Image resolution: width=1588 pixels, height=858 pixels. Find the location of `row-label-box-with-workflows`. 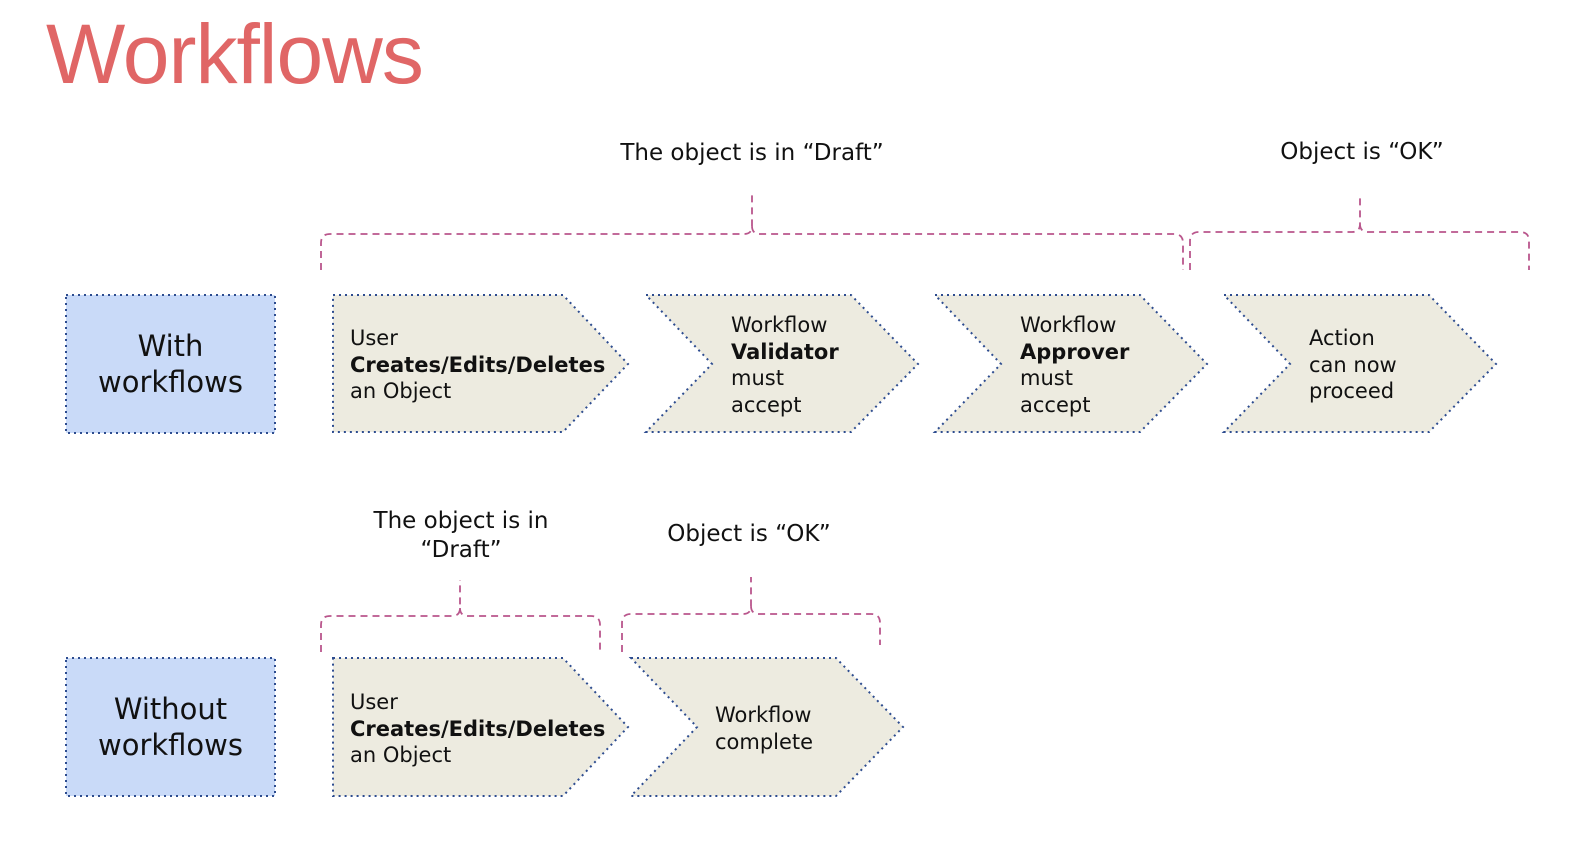

row-label-box-with-workflows is located at coordinates (170, 364).